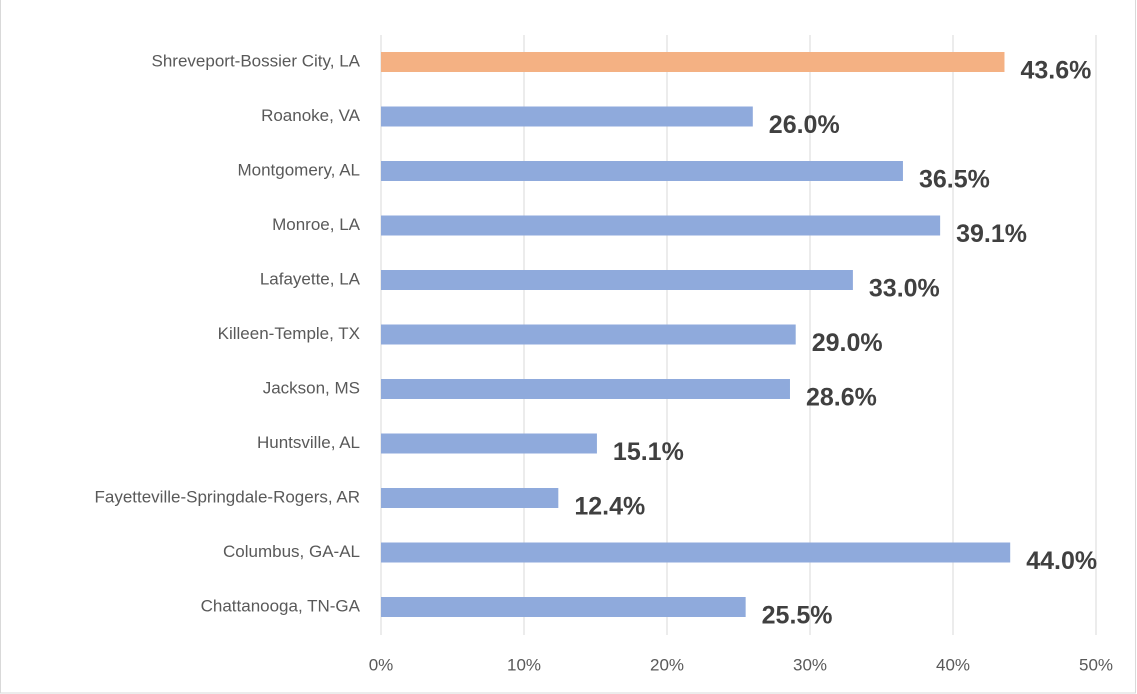 This screenshot has height=694, width=1137. What do you see at coordinates (1096, 664) in the screenshot?
I see `x-tick-label: 50%` at bounding box center [1096, 664].